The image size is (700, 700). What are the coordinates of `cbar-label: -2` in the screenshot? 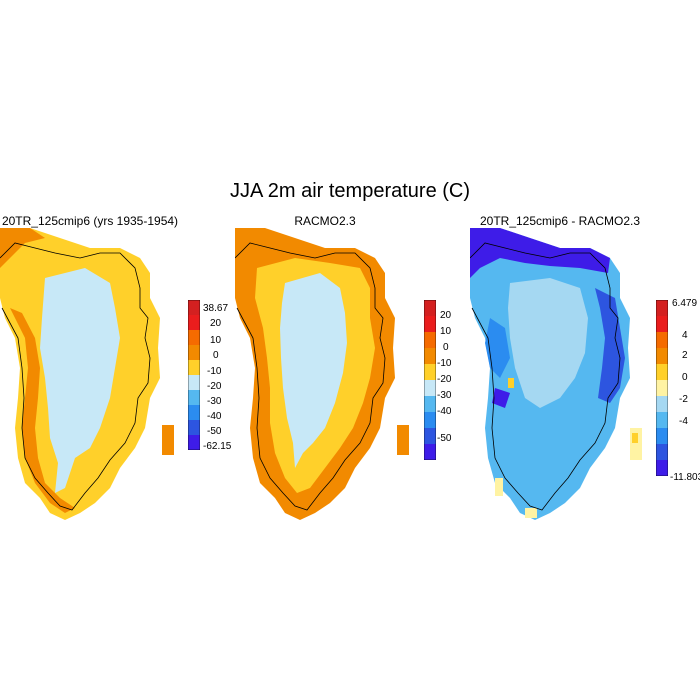 It's located at (683, 399).